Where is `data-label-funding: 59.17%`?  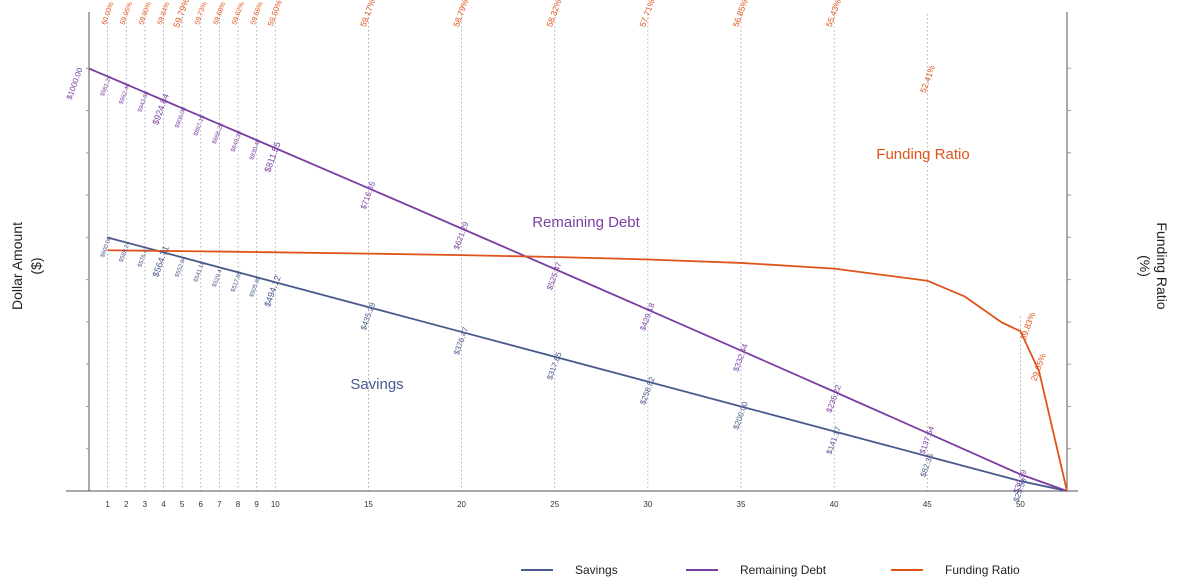
data-label-funding: 59.17% is located at coordinates (367, 14).